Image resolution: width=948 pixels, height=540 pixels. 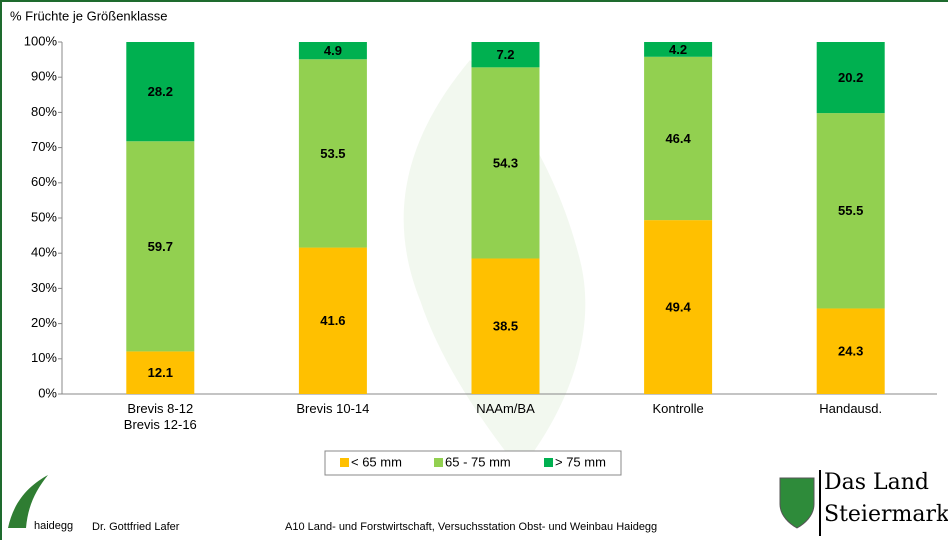 What do you see at coordinates (478, 461) in the screenshot?
I see `legend-label: 65 - 75 mm` at bounding box center [478, 461].